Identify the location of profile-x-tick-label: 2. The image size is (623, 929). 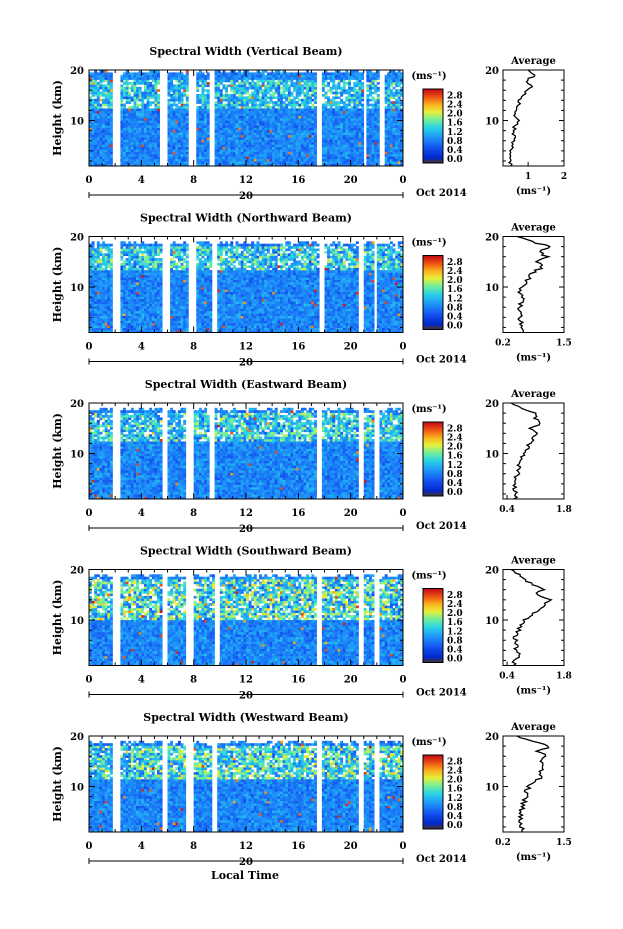
(564, 177).